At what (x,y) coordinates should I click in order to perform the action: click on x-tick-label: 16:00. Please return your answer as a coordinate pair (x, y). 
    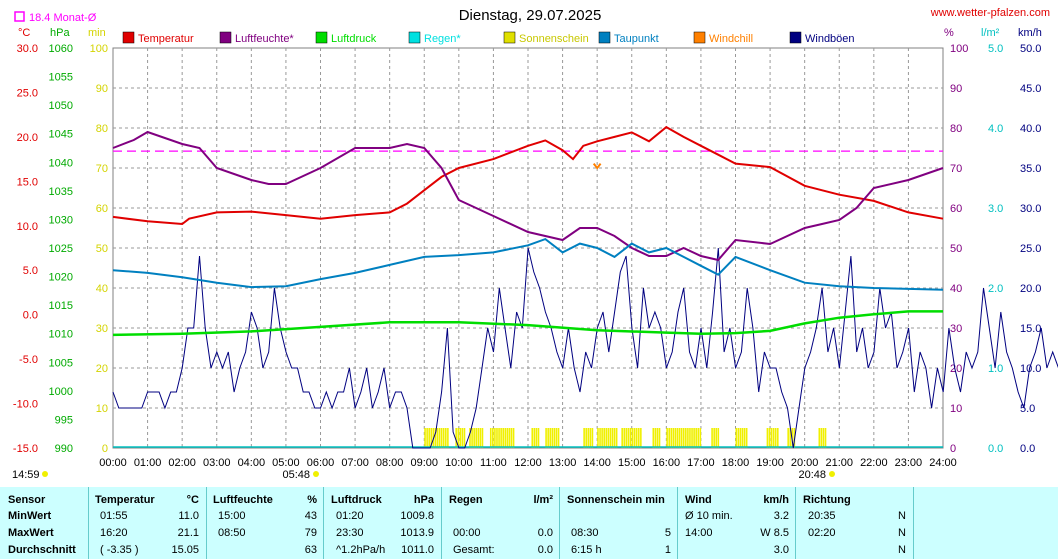
    Looking at the image, I should click on (667, 463).